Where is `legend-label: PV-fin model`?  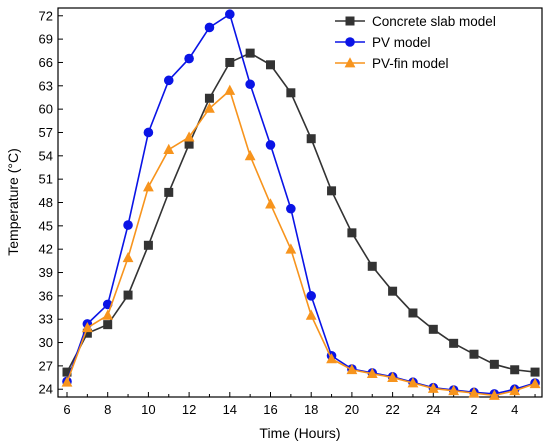 legend-label: PV-fin model is located at coordinates (410, 63).